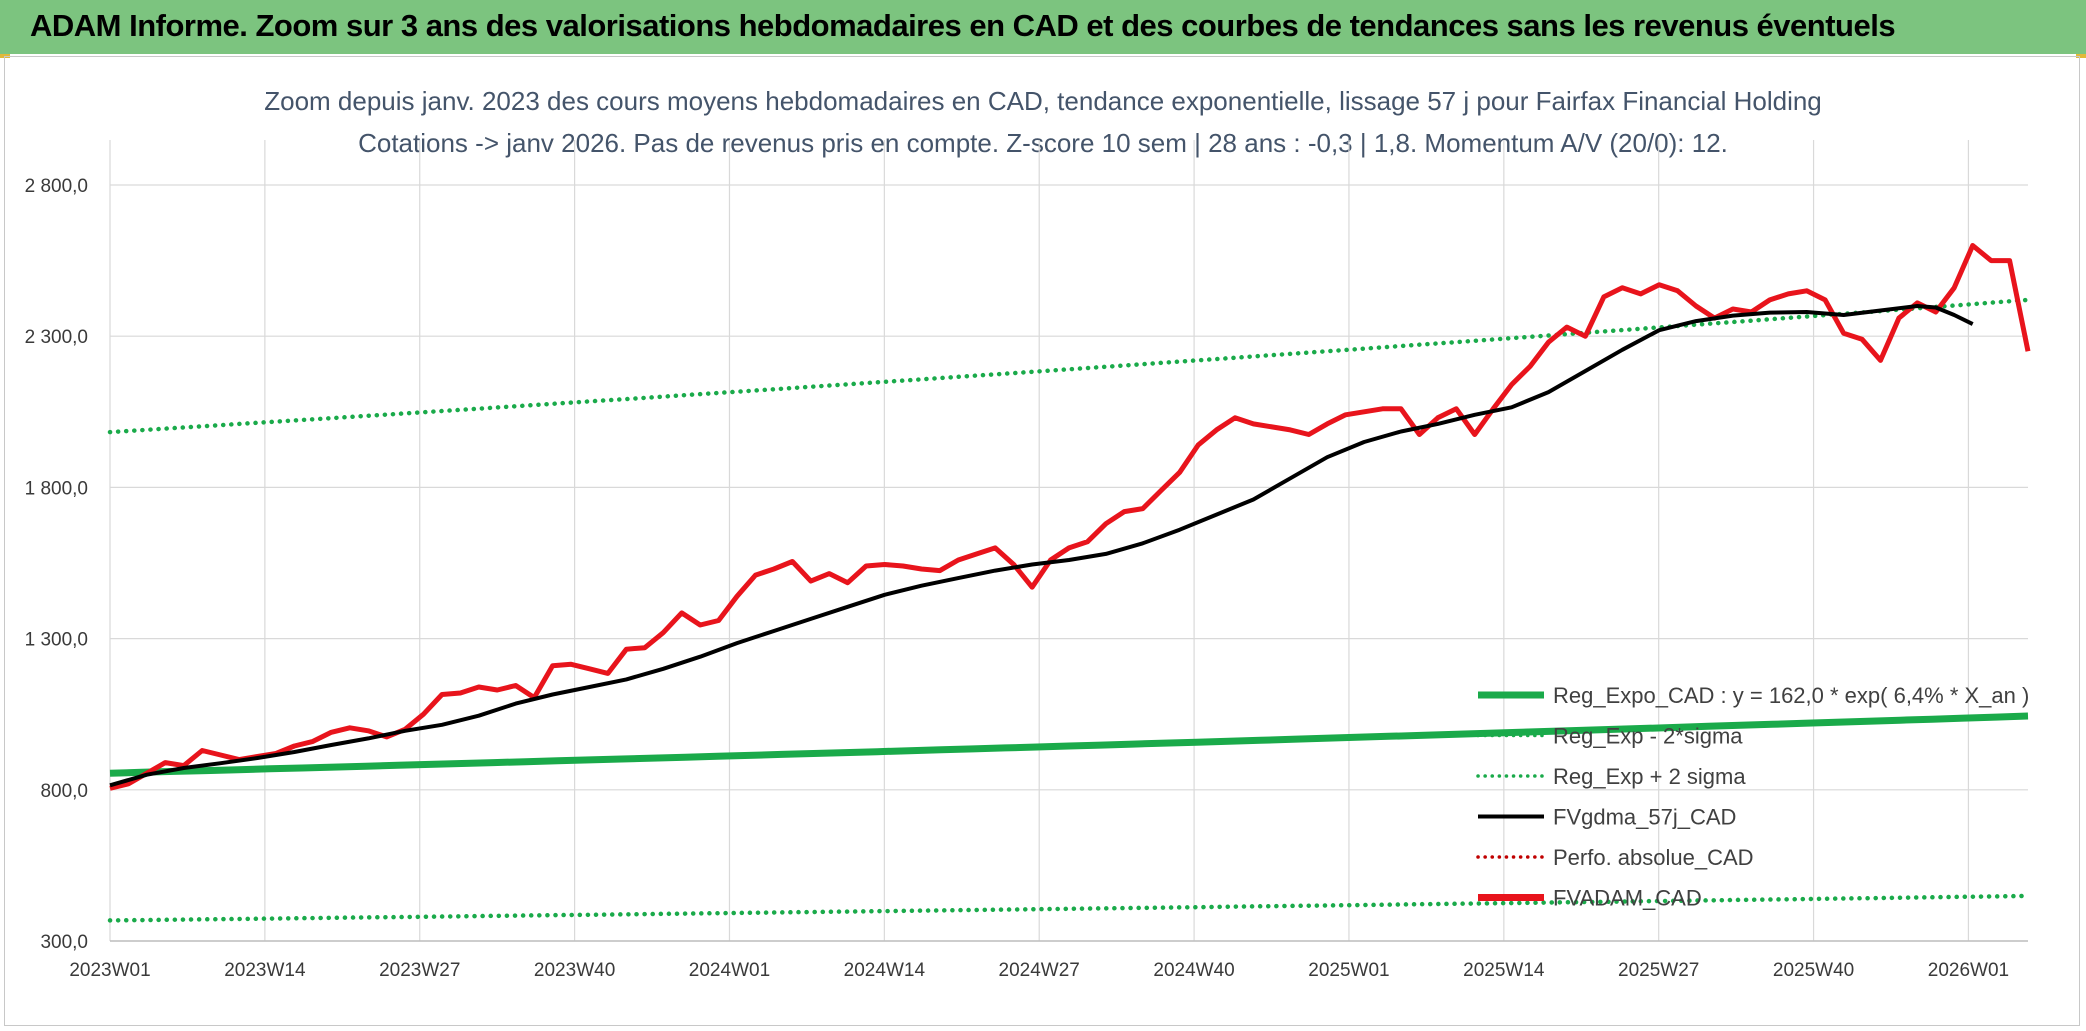 This screenshot has width=2086, height=1031. Describe the element at coordinates (729, 970) in the screenshot. I see `x-tick-label: 2024W01` at that location.